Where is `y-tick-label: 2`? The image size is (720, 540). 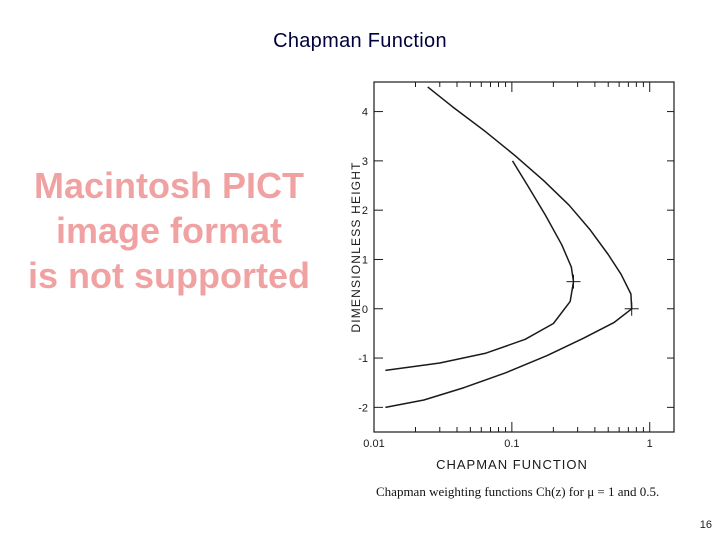
y-tick-label: 2 is located at coordinates (365, 211).